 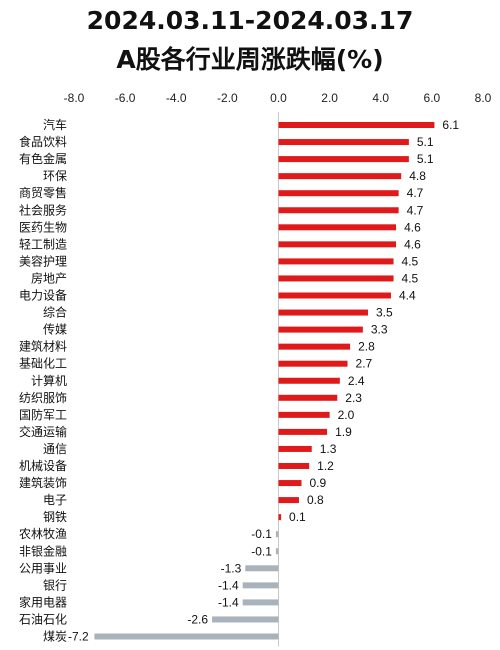 What do you see at coordinates (49, 277) in the screenshot?
I see `category-label: 房地产` at bounding box center [49, 277].